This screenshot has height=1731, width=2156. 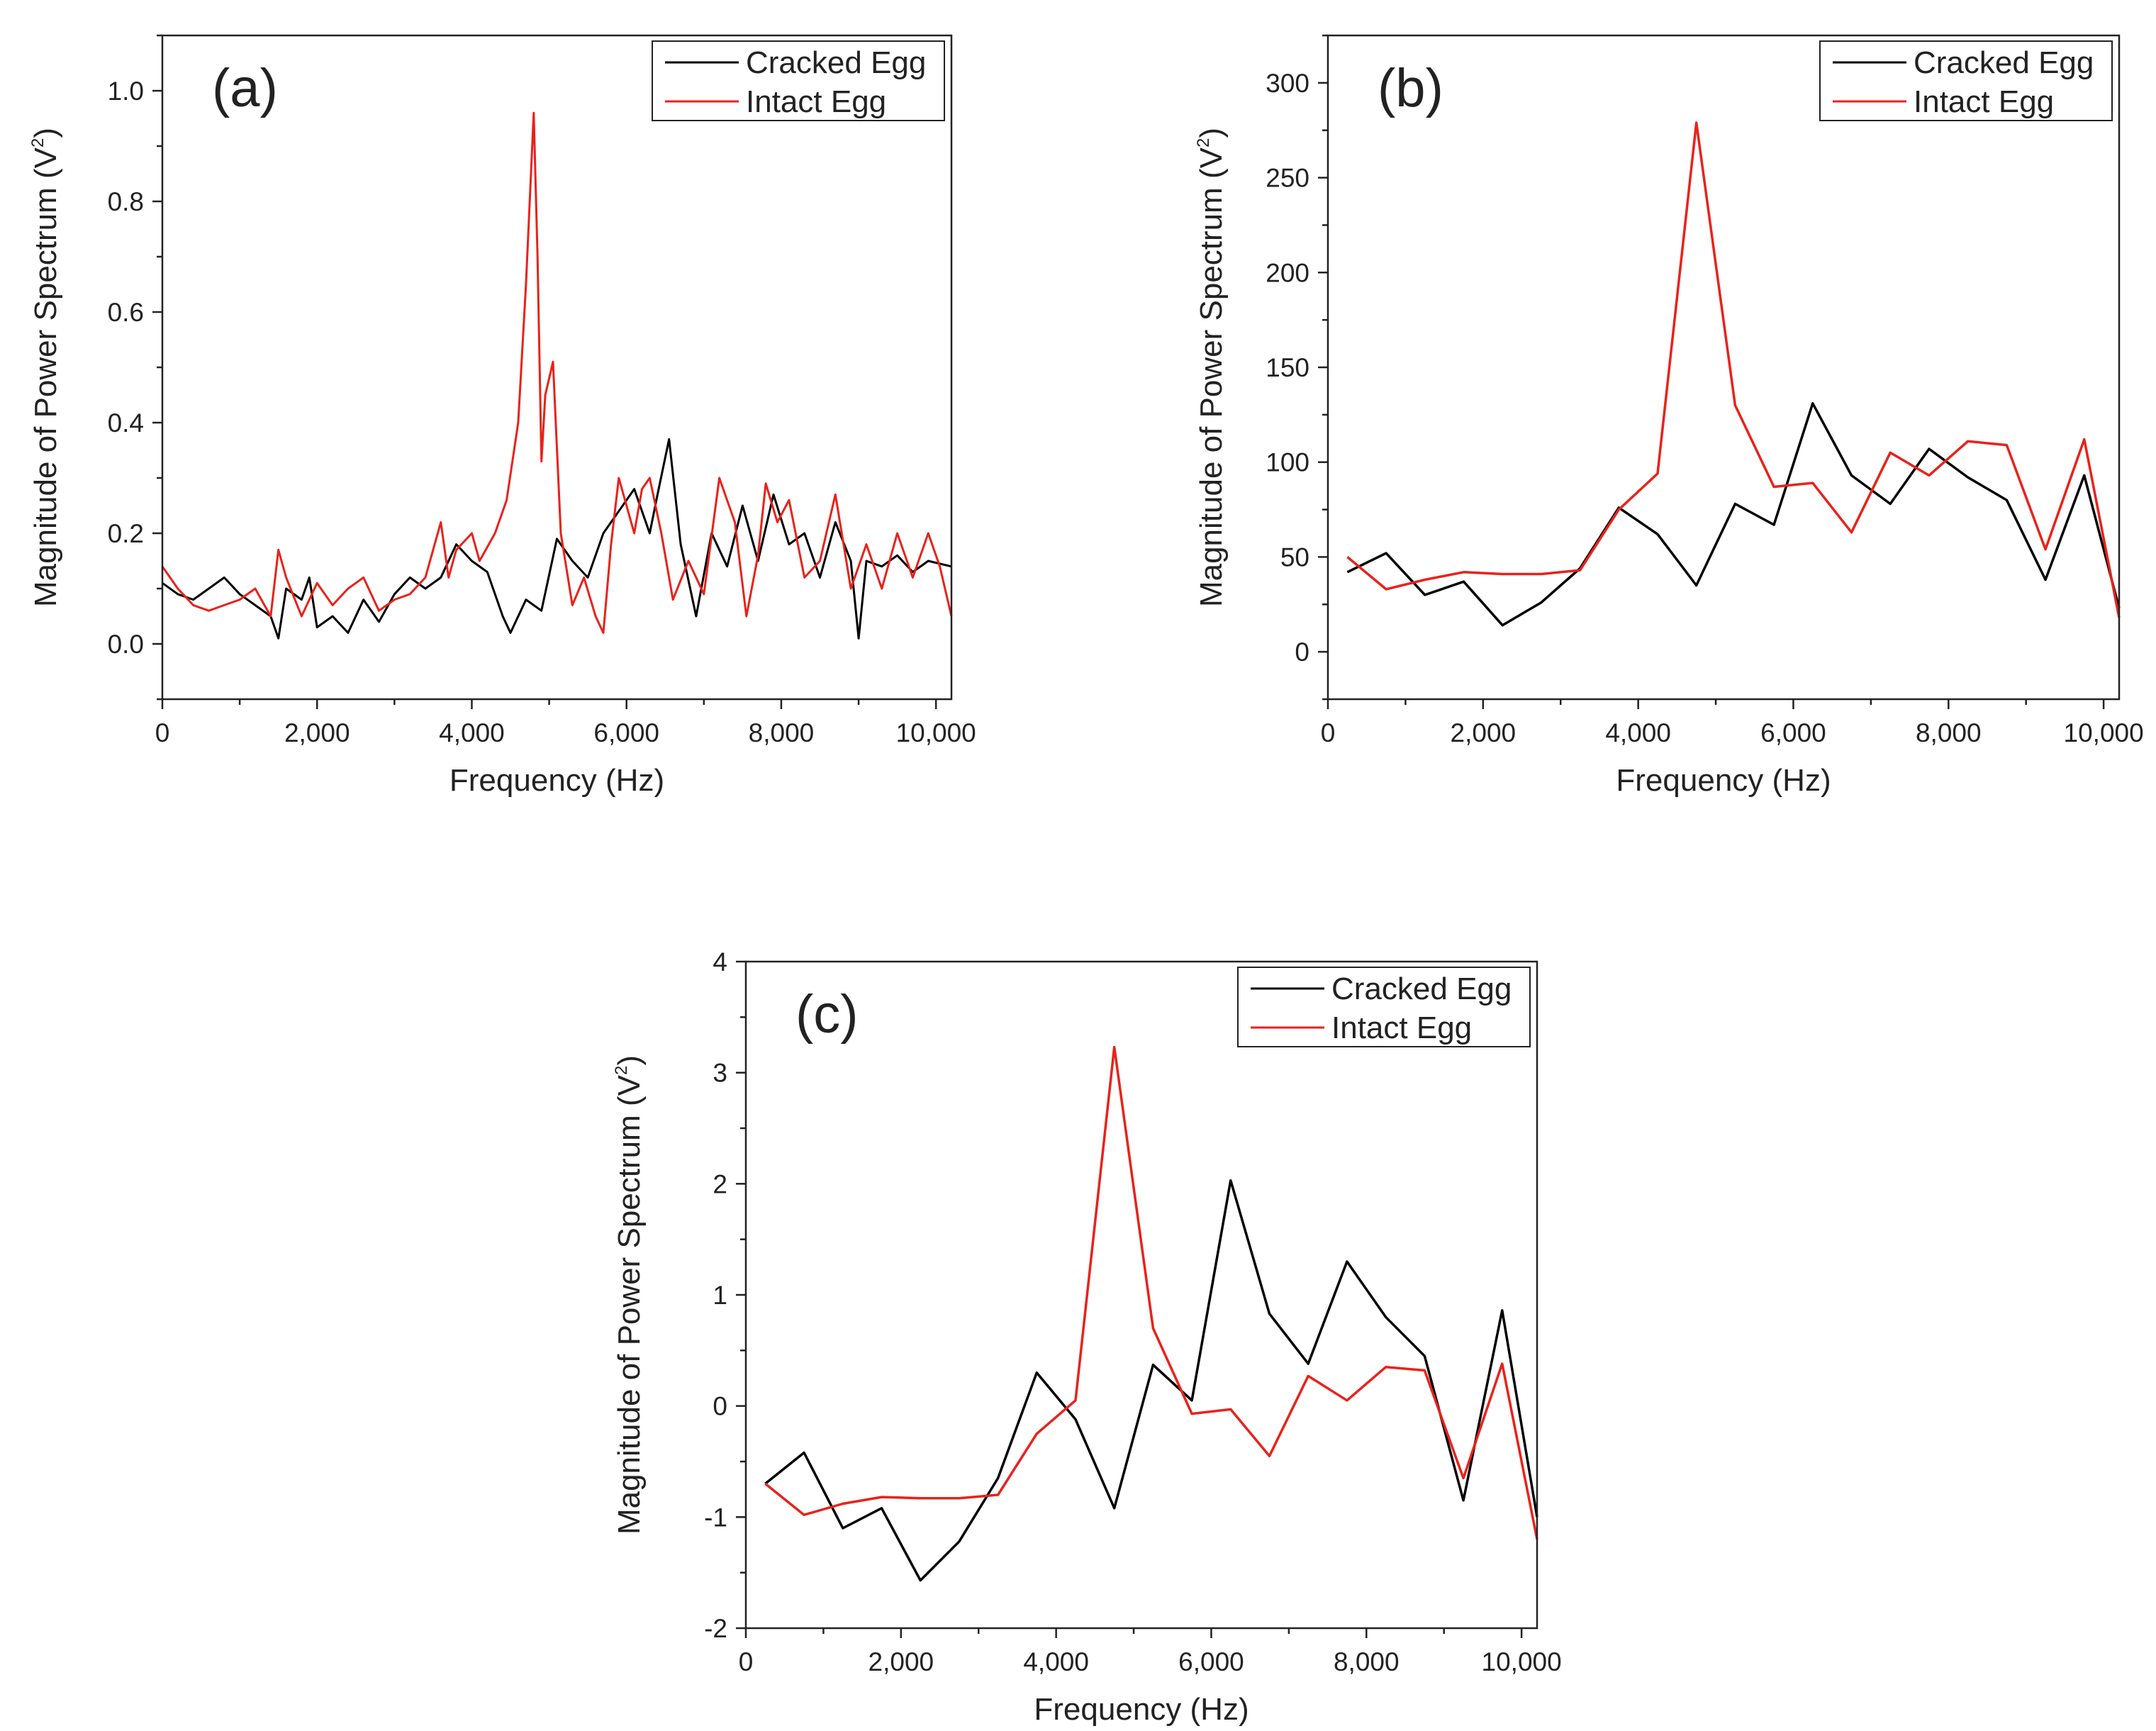 What do you see at coordinates (1302, 652) in the screenshot?
I see `y-tick-label-b: 0` at bounding box center [1302, 652].